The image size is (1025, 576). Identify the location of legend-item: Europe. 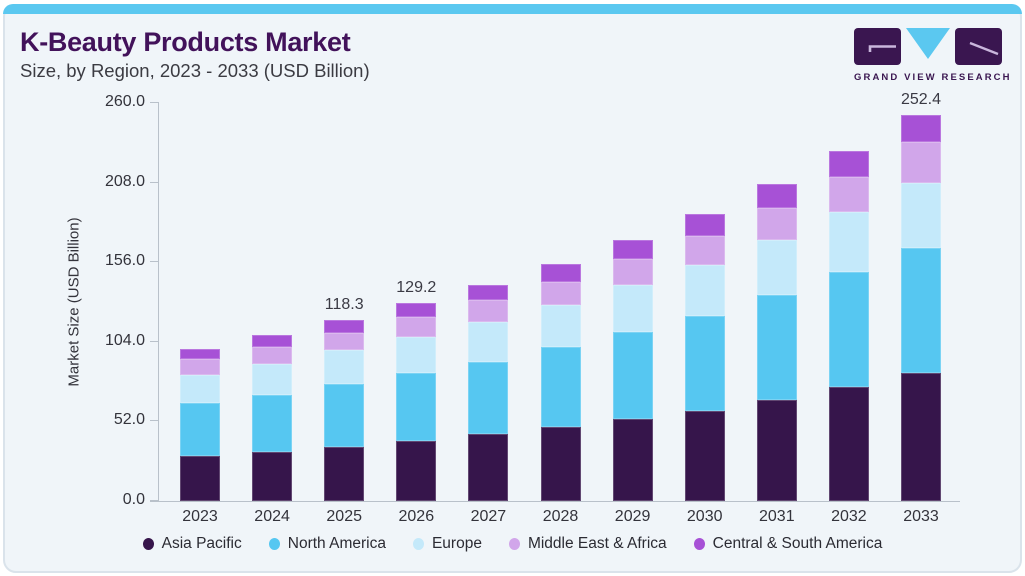
(447, 544).